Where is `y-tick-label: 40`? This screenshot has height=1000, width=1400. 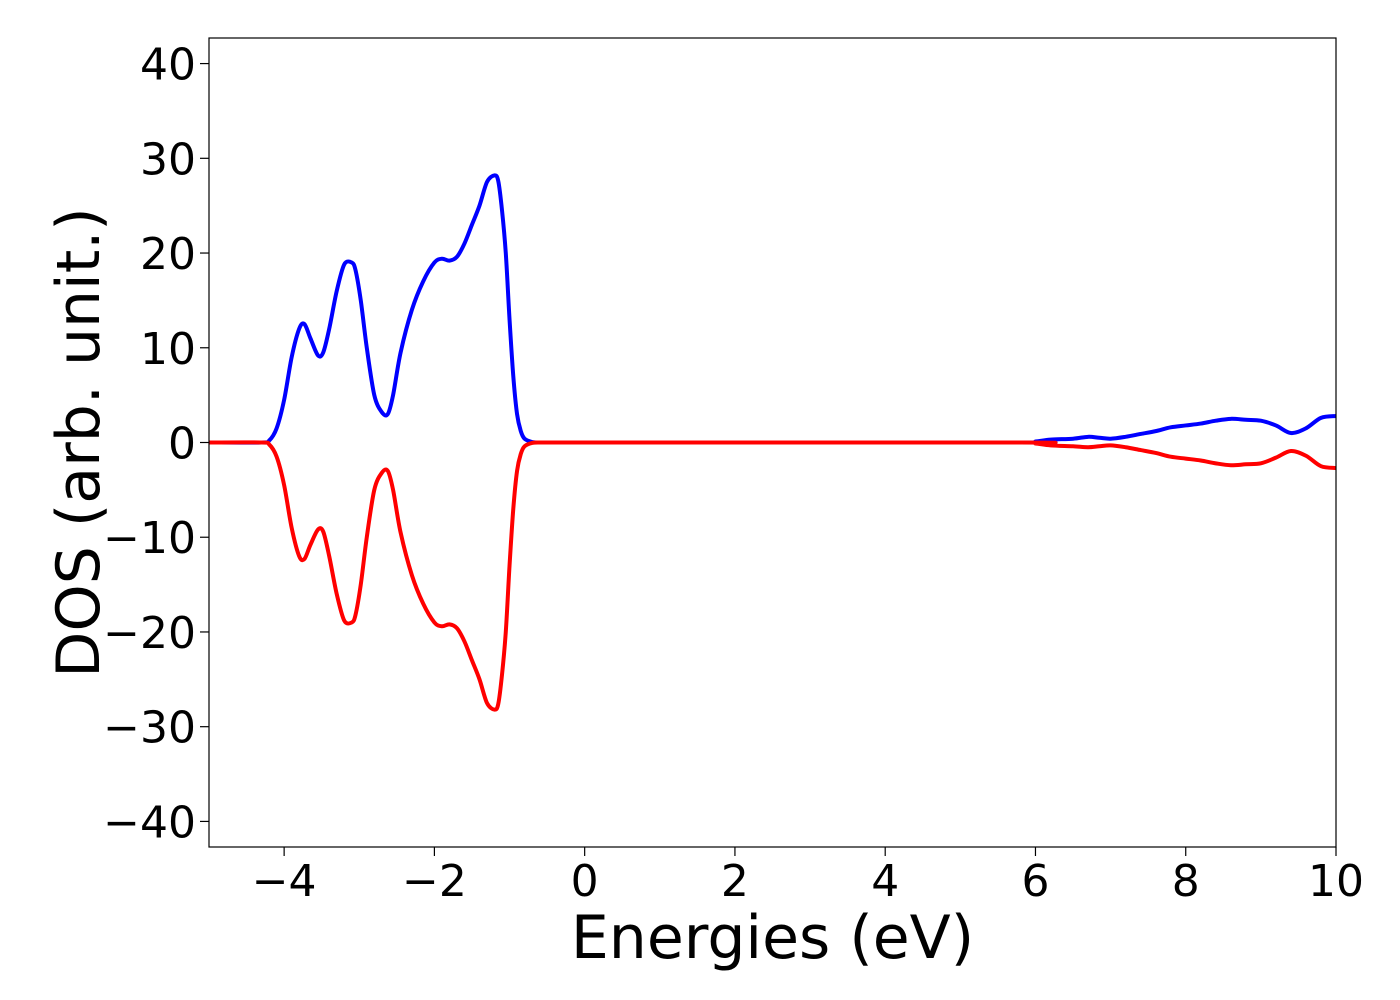
y-tick-label: 40 is located at coordinates (168, 65).